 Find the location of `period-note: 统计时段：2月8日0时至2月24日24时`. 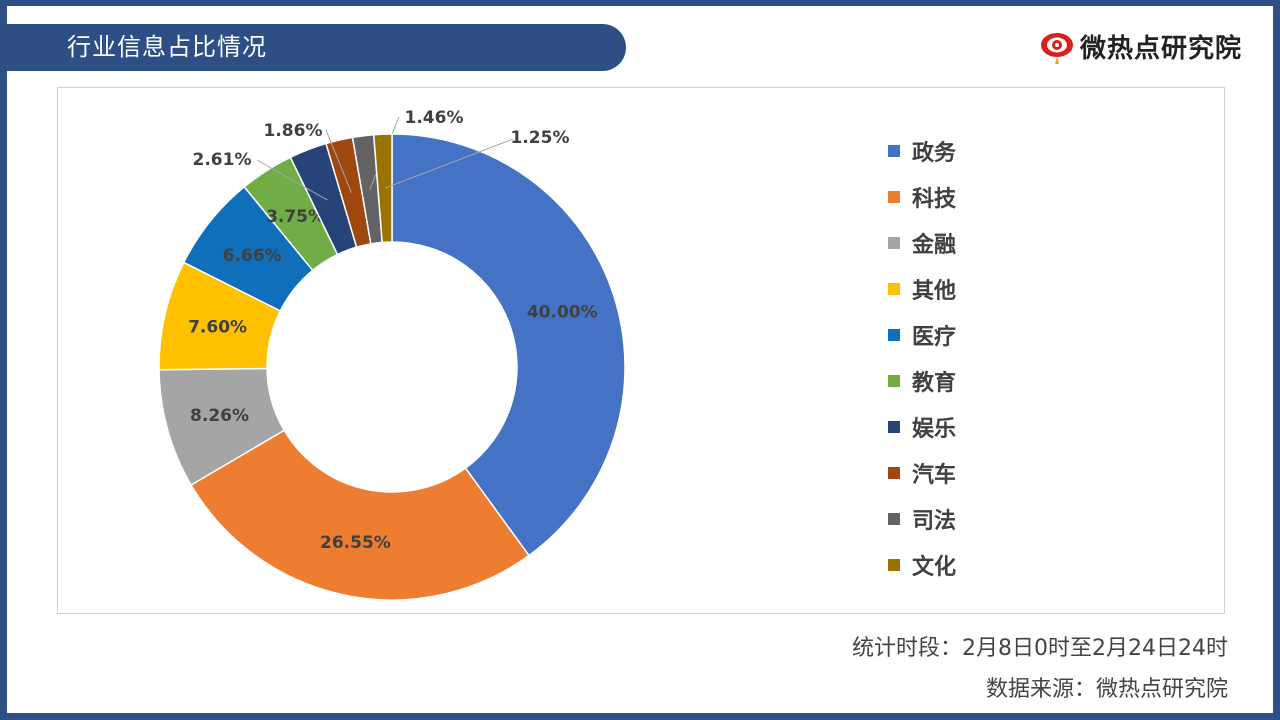

period-note: 统计时段：2月8日0时至2月24日24时 is located at coordinates (1040, 648).